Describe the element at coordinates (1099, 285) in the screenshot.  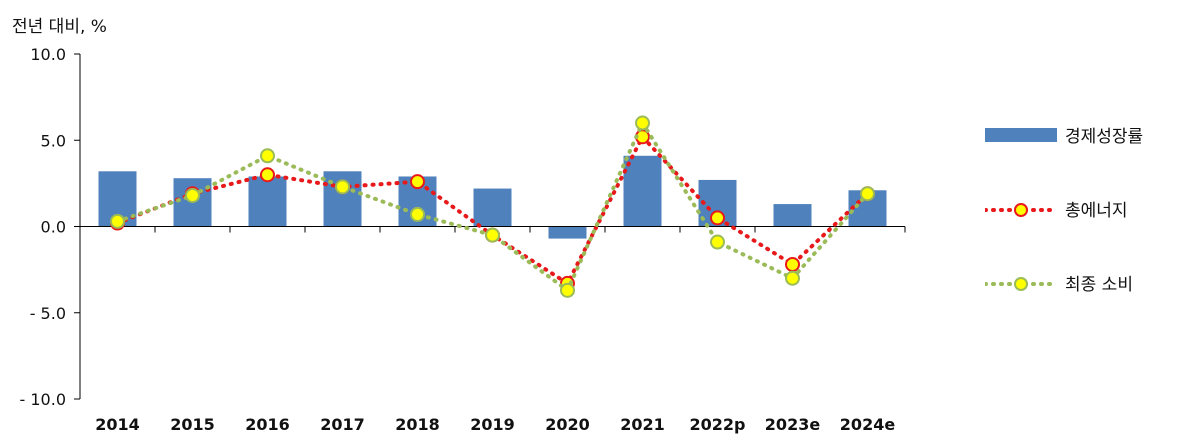
I see `legend-label-final-consumption: 최종 소비` at that location.